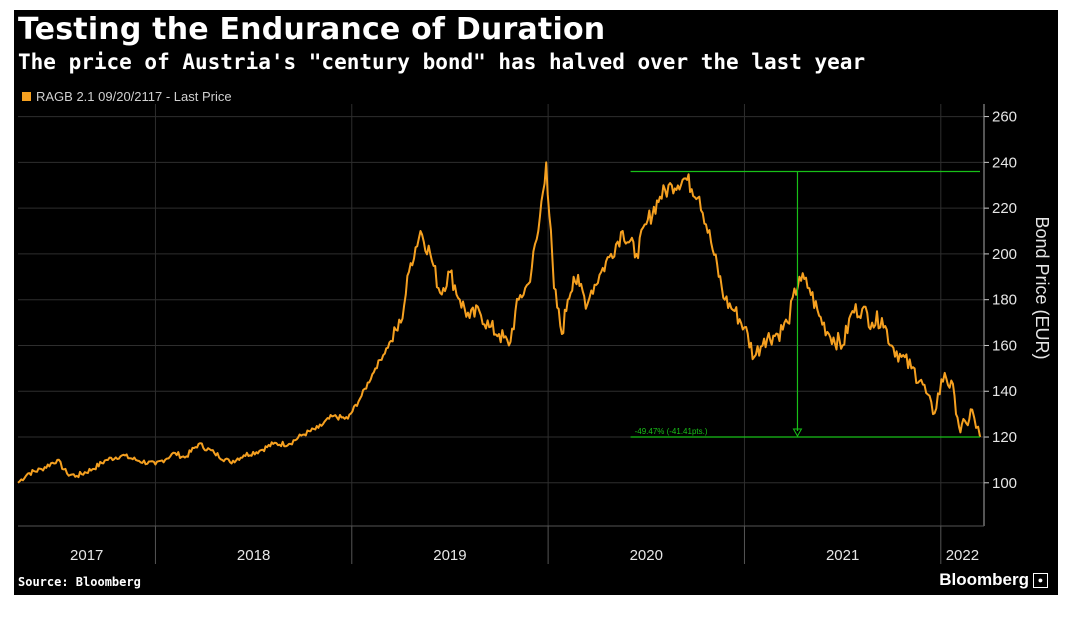 The image size is (1080, 617). Describe the element at coordinates (1004, 162) in the screenshot. I see `y-tick-label: 240` at that location.